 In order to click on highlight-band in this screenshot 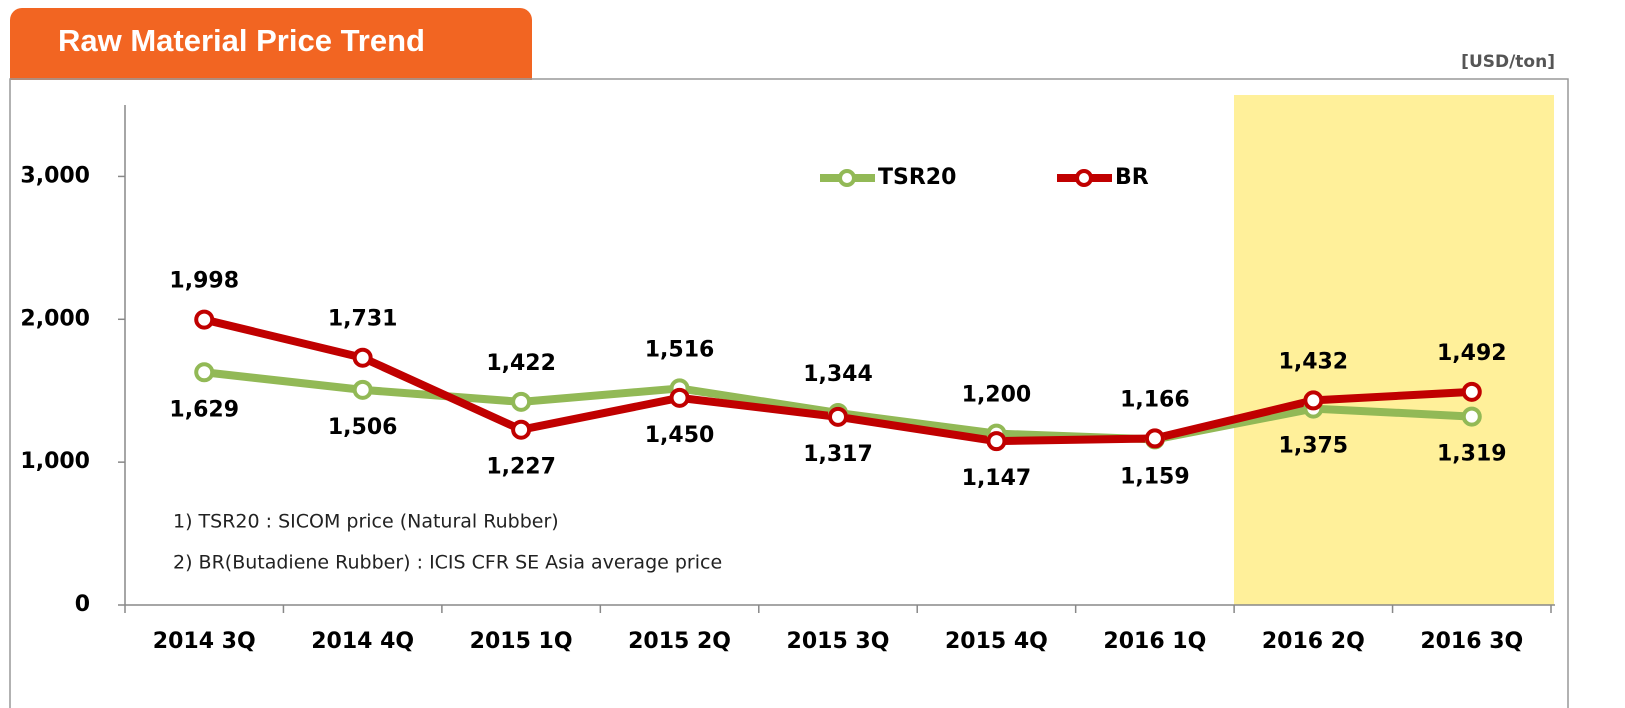, I will do `click(1394, 350)`.